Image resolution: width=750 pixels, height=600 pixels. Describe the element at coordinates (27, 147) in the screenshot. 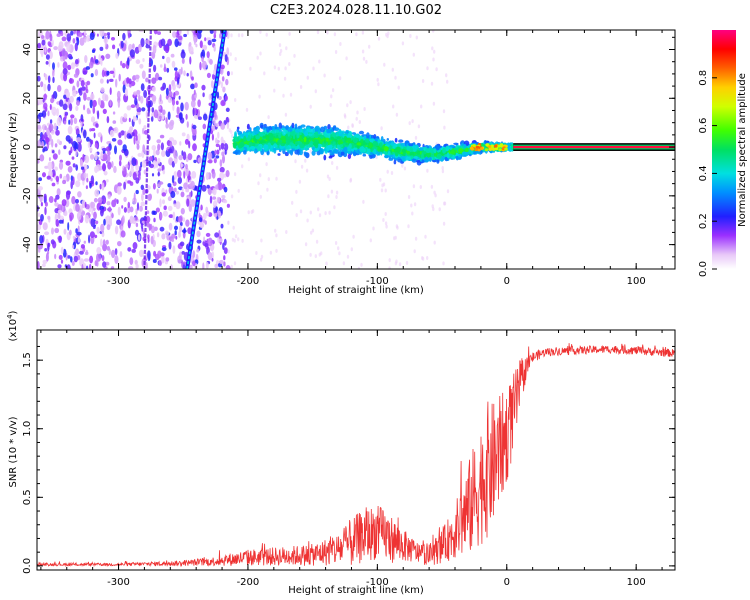

I see `y-tick-label: 0` at that location.